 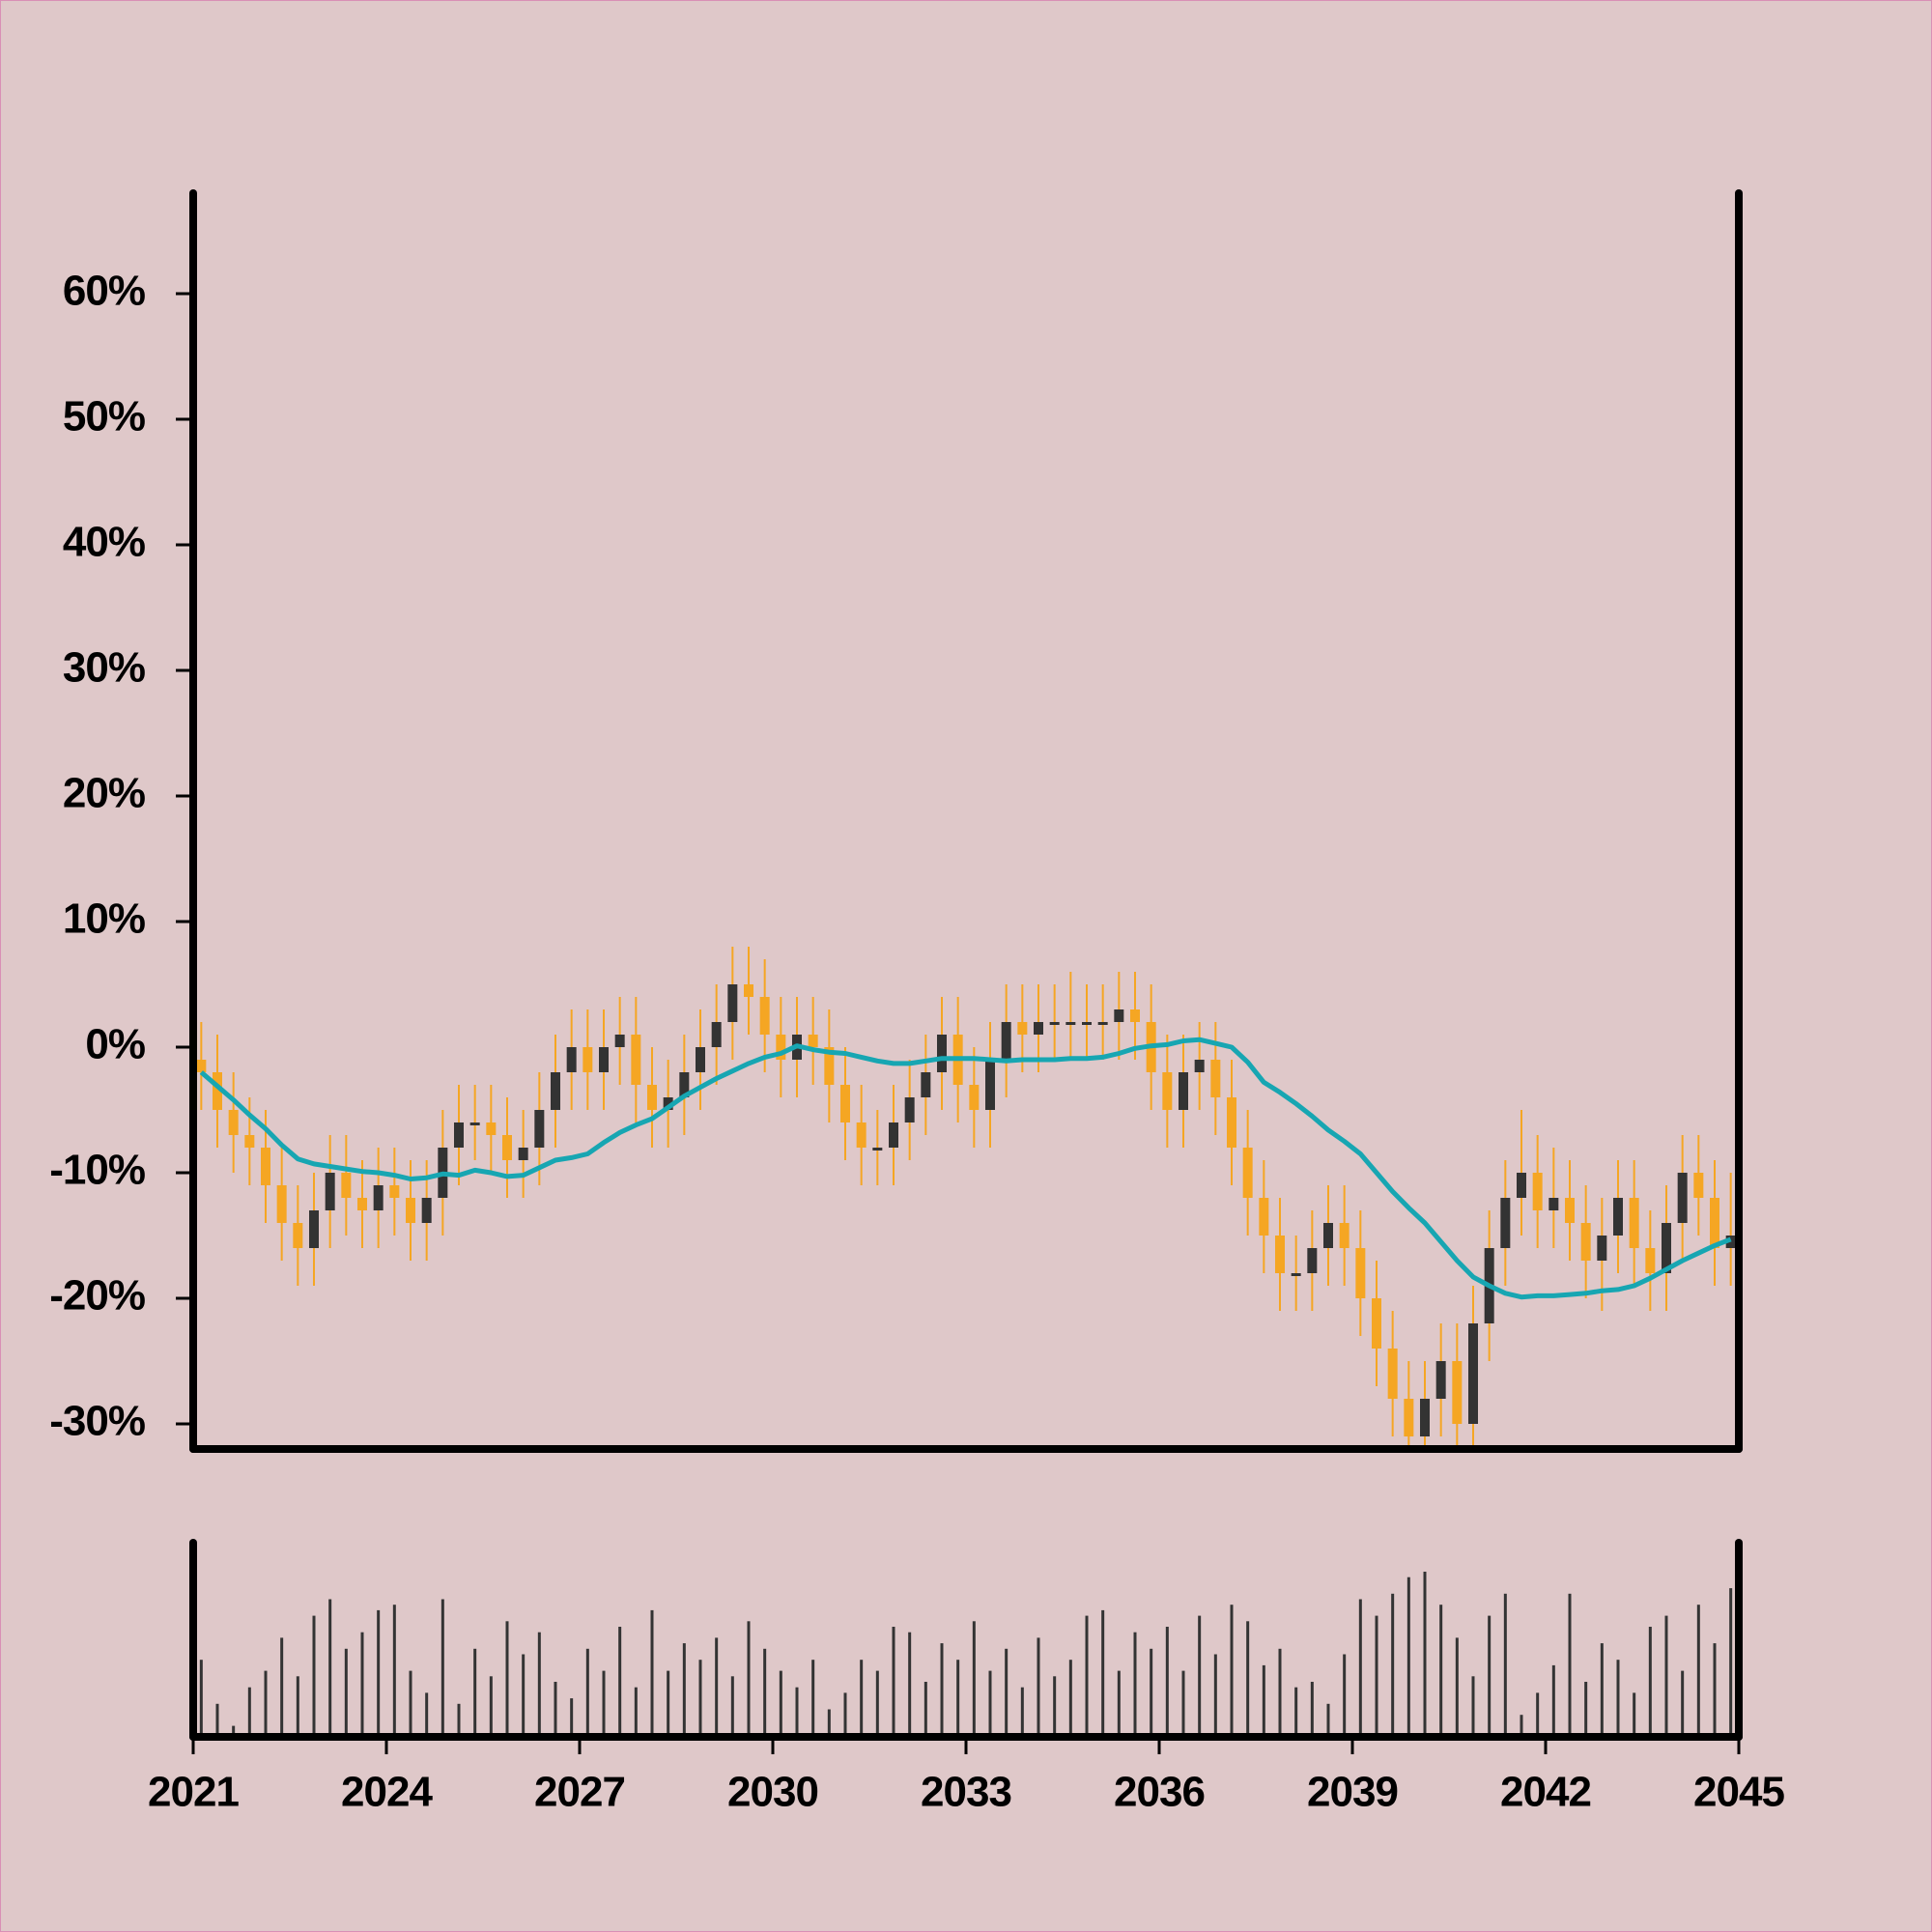 What do you see at coordinates (966, 1654) in the screenshot?
I see `volume-panel` at bounding box center [966, 1654].